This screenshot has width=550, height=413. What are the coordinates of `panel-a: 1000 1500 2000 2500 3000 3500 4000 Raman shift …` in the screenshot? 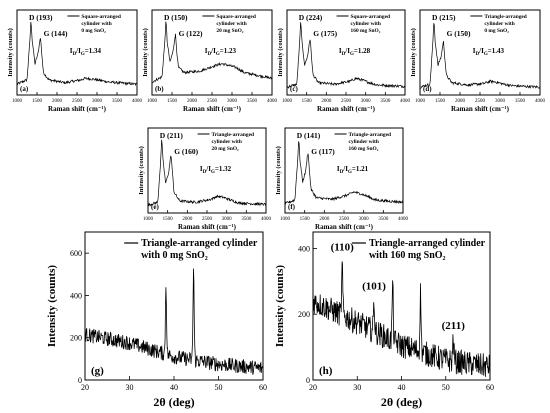 It's located at (75, 61).